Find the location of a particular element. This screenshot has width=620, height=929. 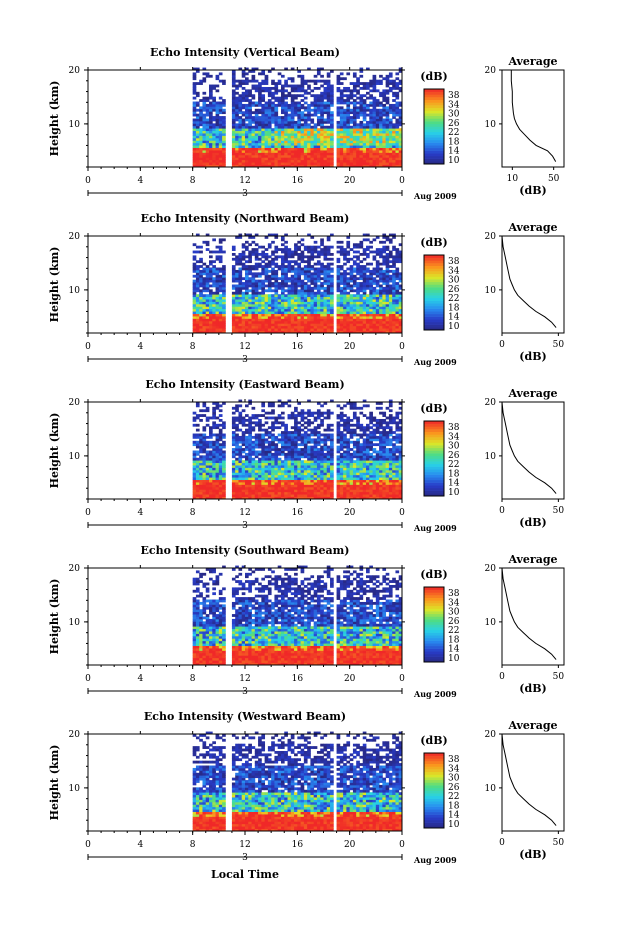

x-tick-label: 0 is located at coordinates (88, 181).